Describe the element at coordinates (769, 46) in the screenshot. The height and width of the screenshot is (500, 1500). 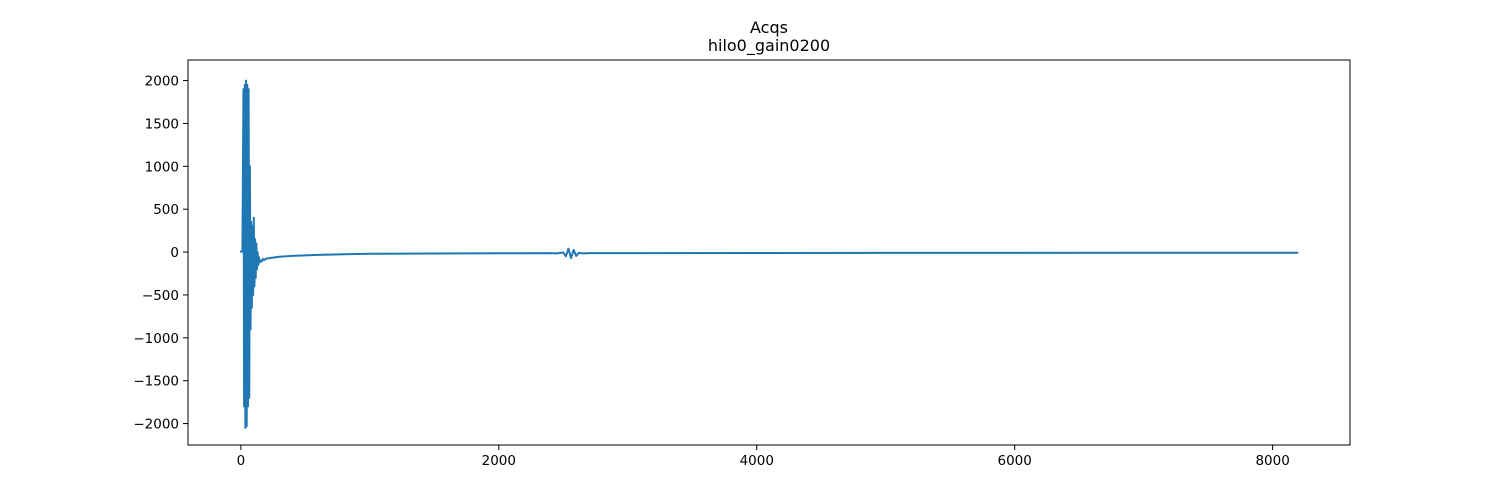
I see `chart-subtitle: hilo0_gain0200` at that location.